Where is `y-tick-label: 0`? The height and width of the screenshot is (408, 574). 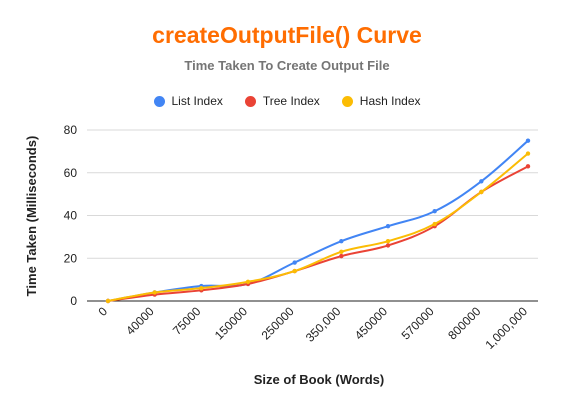
y-tick-label: 0 is located at coordinates (73, 301).